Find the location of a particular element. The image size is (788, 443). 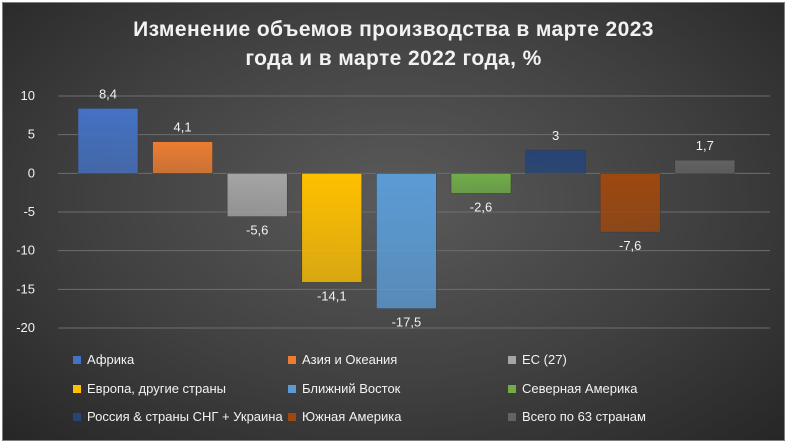

y-tick-label: -10 is located at coordinates (25, 250).